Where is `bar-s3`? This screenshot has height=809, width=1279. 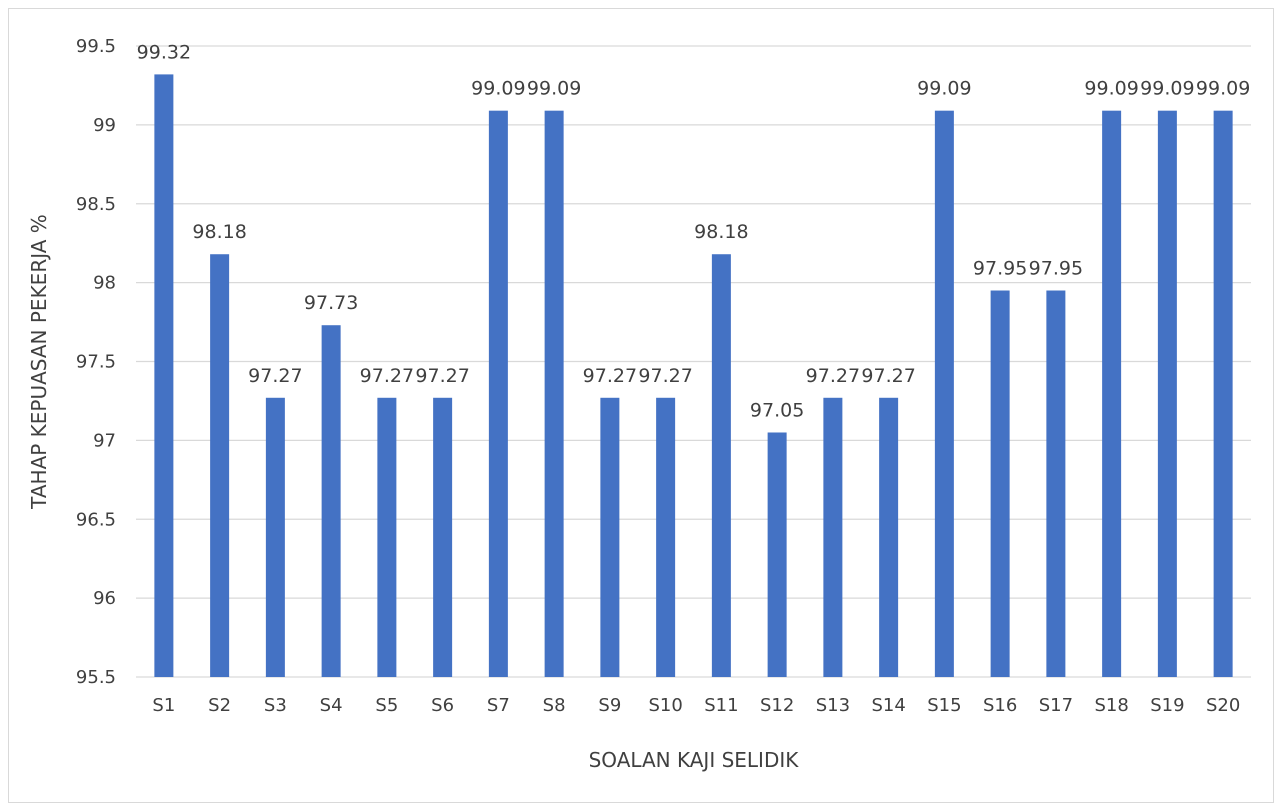 bar-s3 is located at coordinates (275, 537).